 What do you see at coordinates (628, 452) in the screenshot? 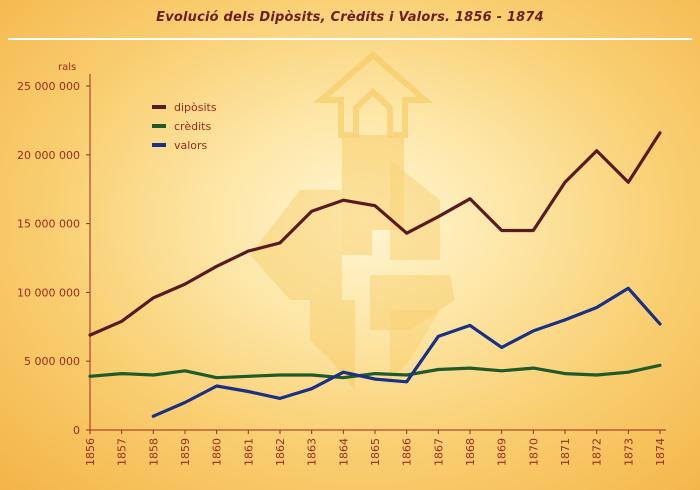
I see `x-tick-label: 1873` at bounding box center [628, 452].